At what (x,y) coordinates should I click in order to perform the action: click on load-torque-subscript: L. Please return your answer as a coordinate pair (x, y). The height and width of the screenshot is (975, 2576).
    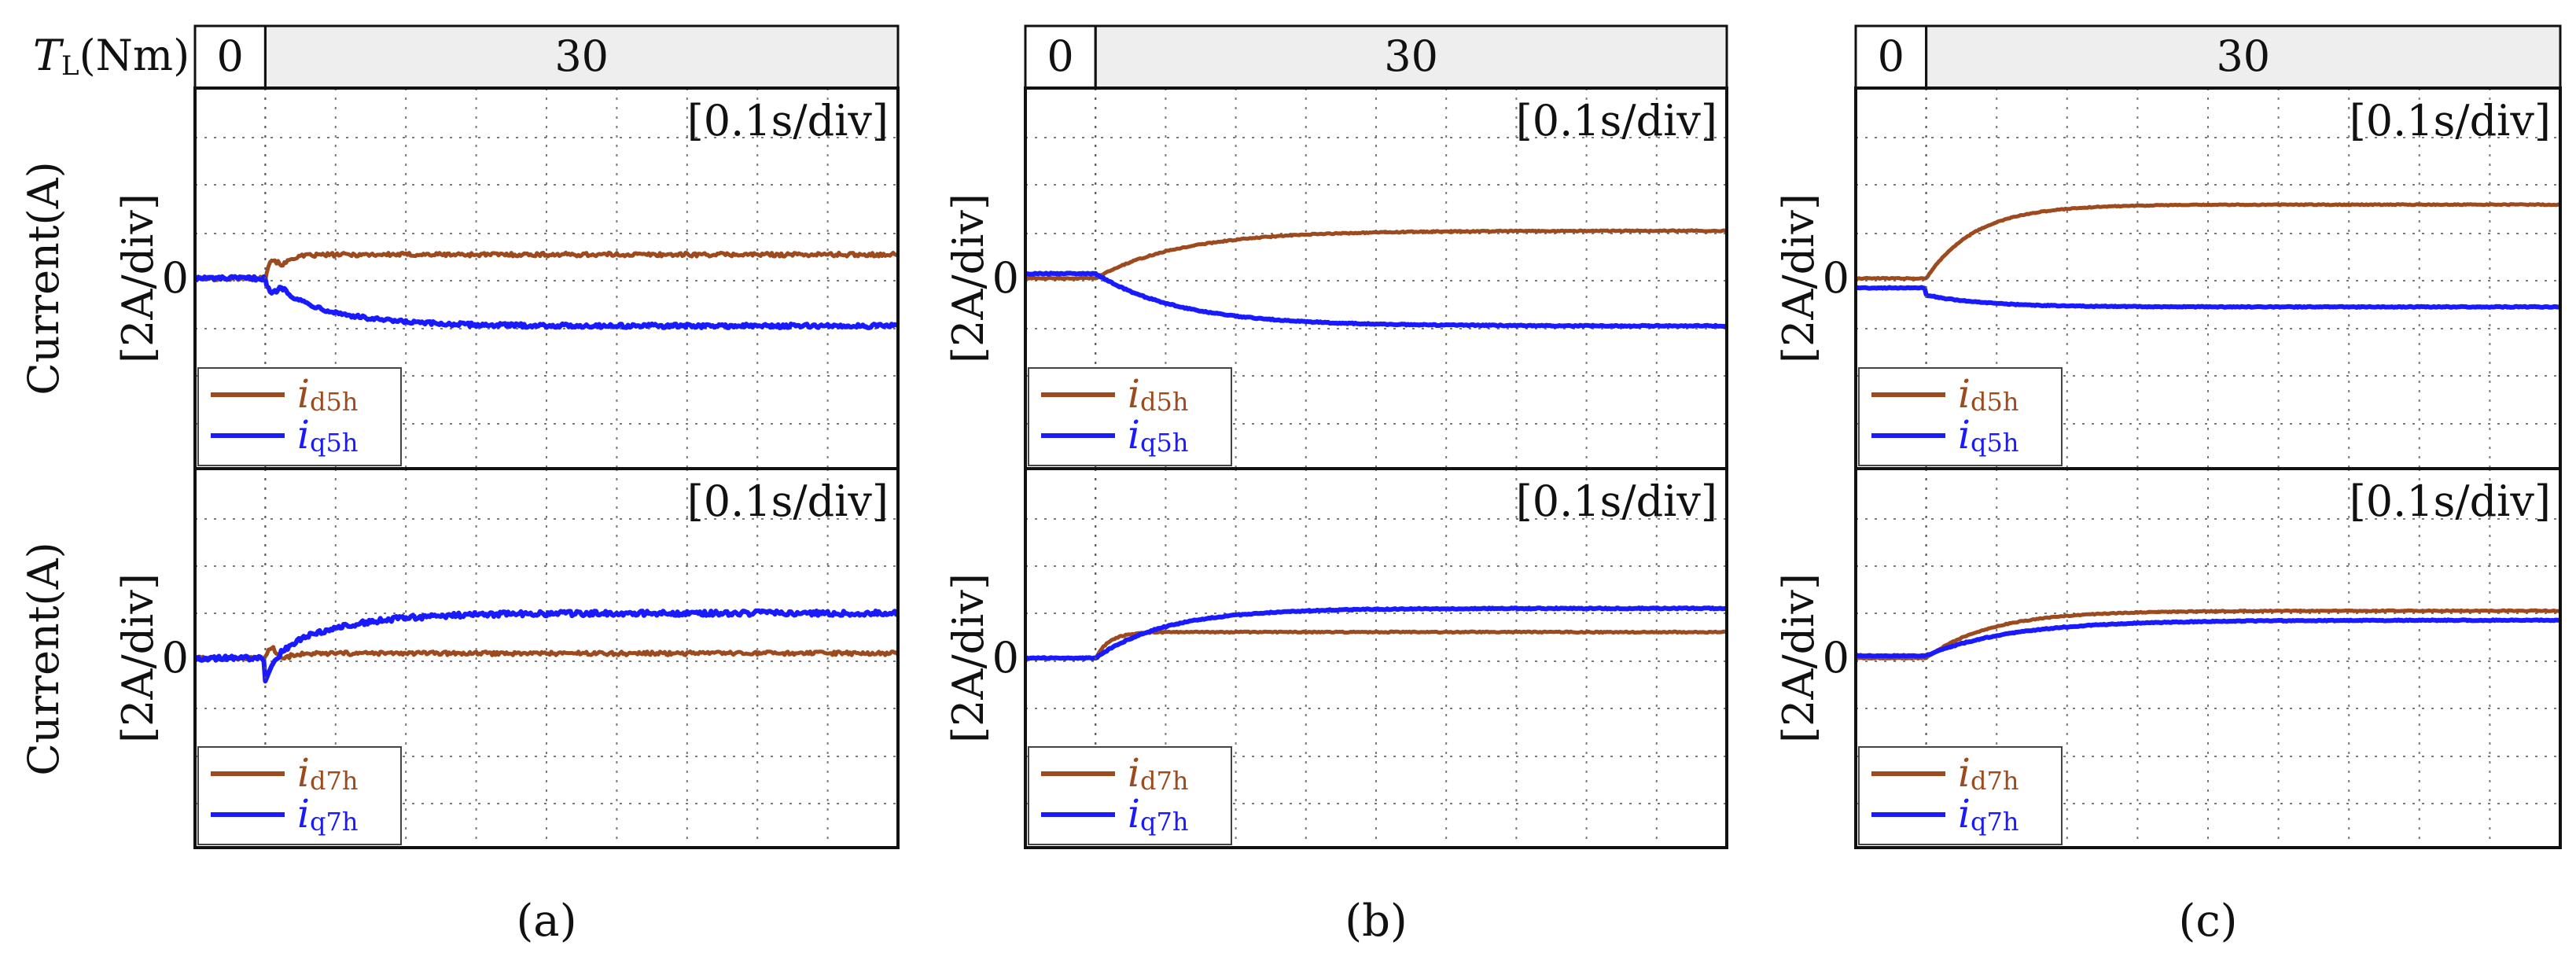
    Looking at the image, I should click on (70, 66).